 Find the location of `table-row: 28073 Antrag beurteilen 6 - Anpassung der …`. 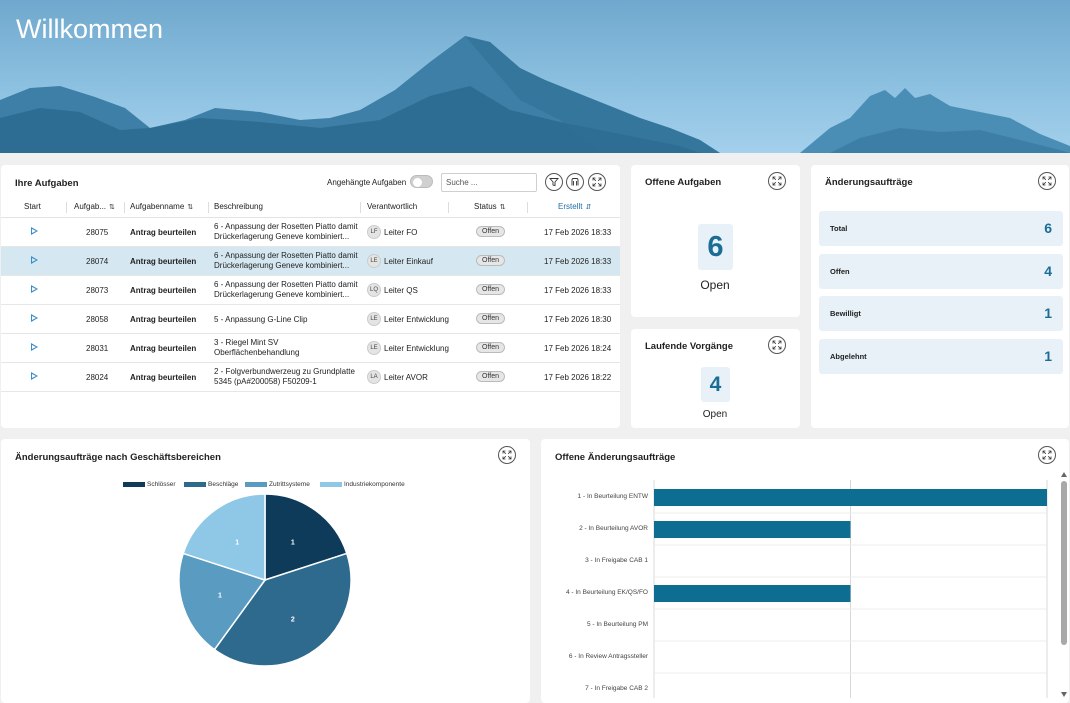

table-row: 28073 Antrag beurteilen 6 - Anpassung der … is located at coordinates (310, 290).